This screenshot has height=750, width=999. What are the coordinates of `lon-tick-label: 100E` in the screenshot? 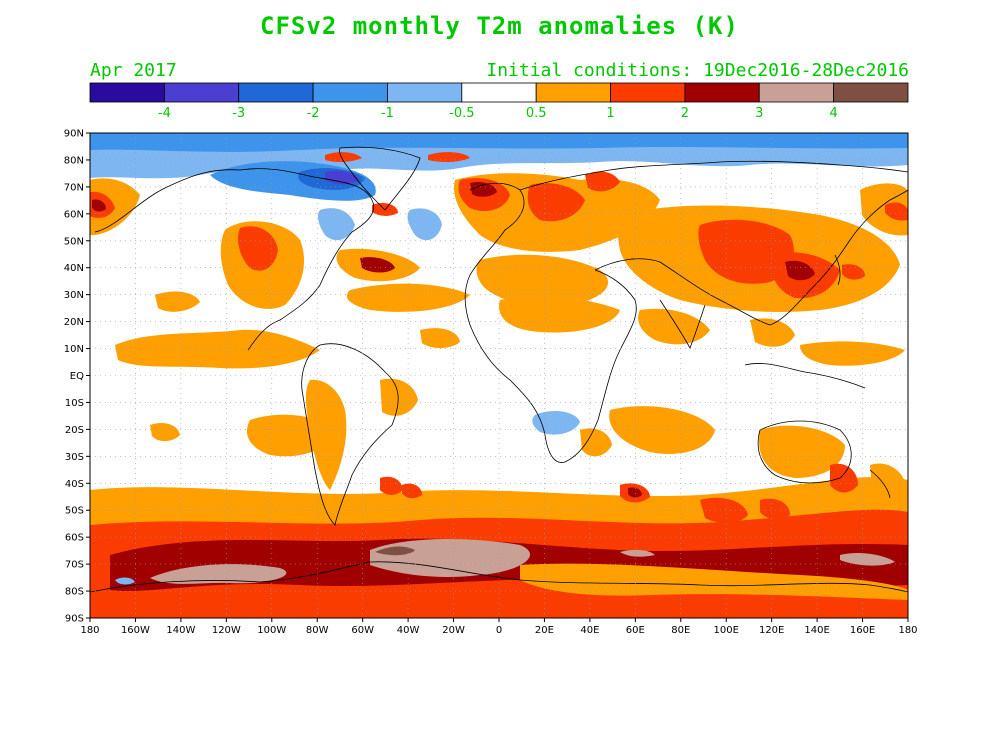 It's located at (726, 630).